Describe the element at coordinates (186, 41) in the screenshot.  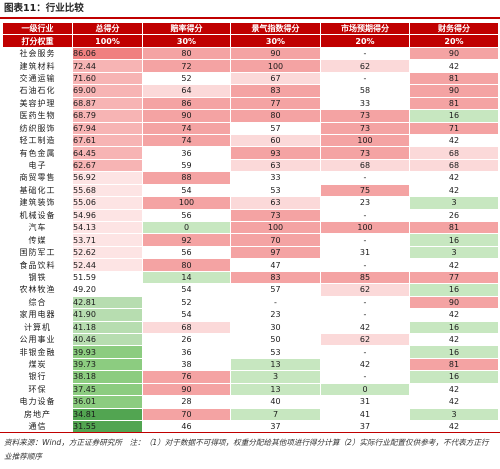
I see `weight-valuation: 30%` at that location.